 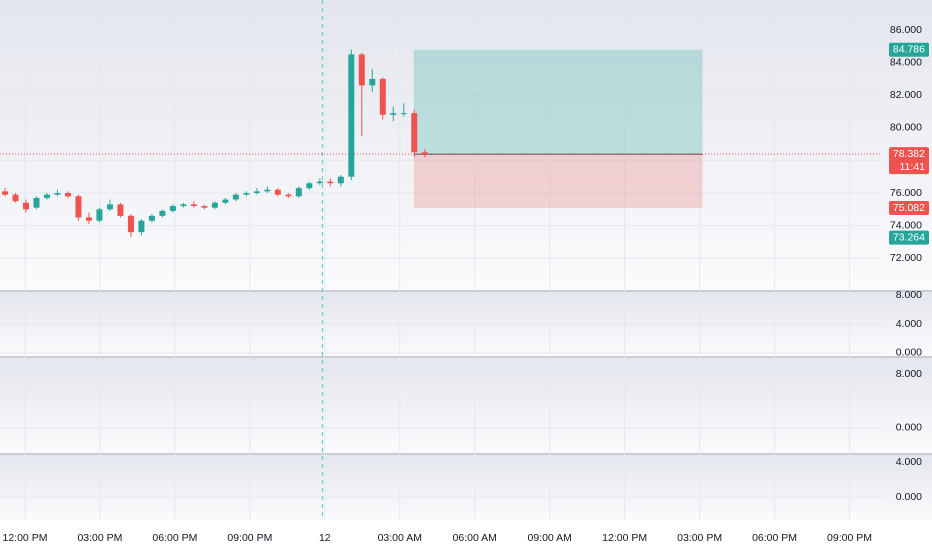 What do you see at coordinates (906, 225) in the screenshot?
I see `y-tick-label: 74.000` at bounding box center [906, 225].